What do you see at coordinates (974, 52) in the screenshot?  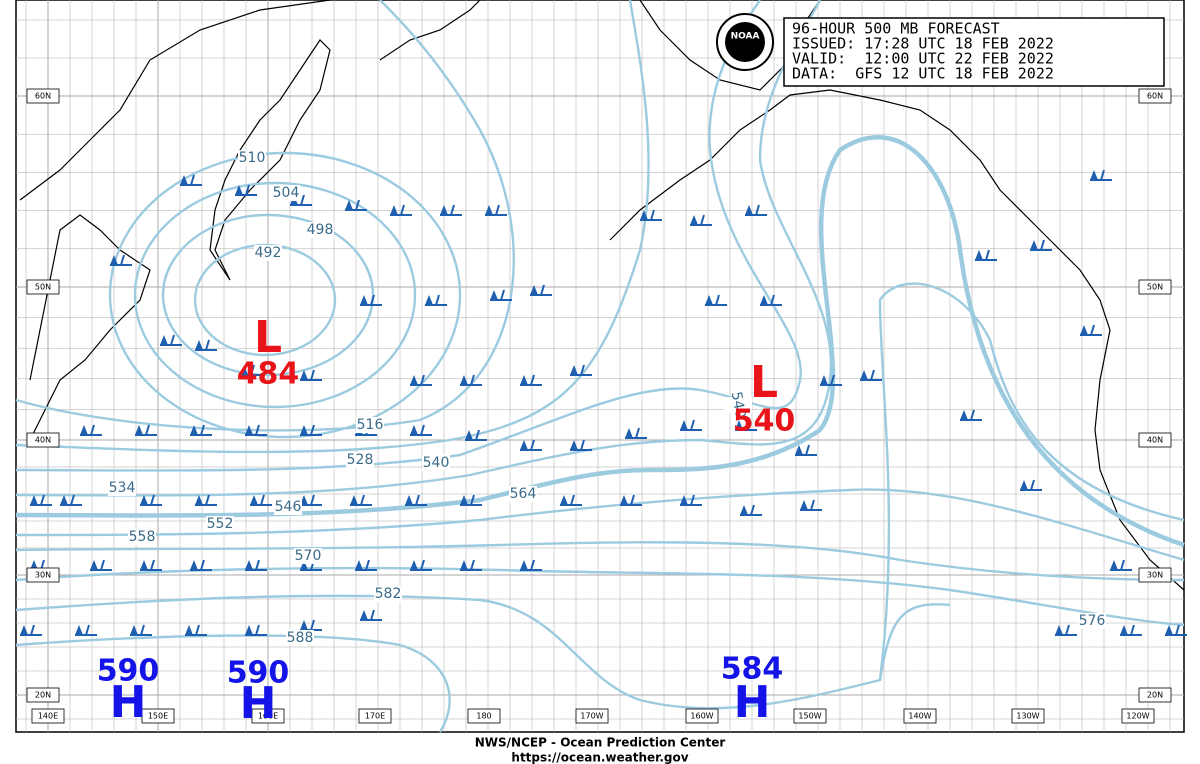 I see `header-box` at bounding box center [974, 52].